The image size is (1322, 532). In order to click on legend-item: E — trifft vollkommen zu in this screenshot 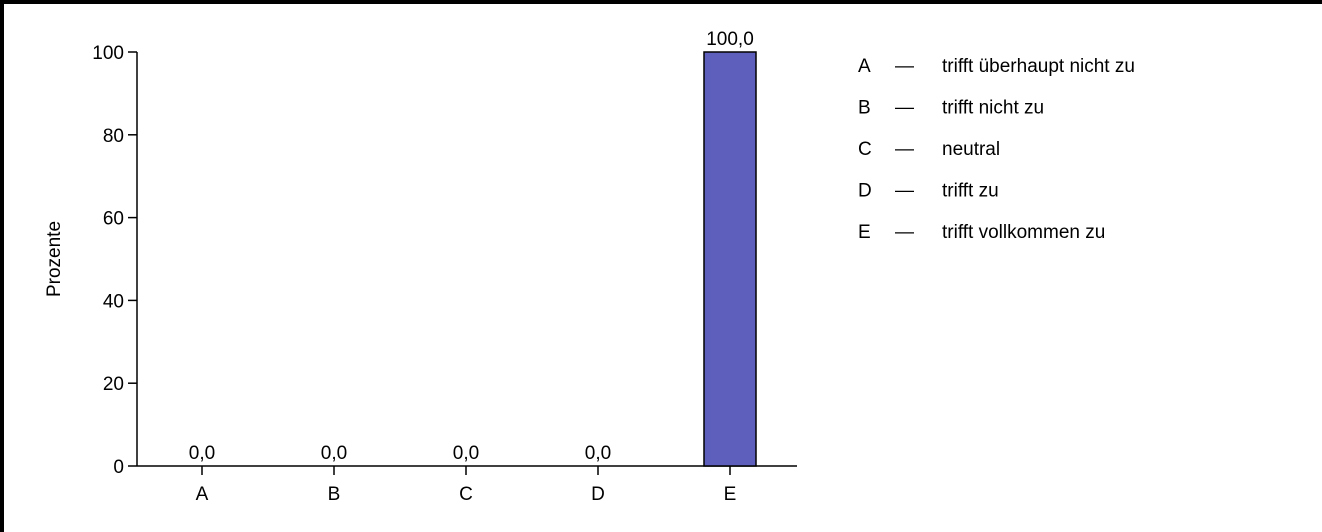, I will do `click(981, 232)`.